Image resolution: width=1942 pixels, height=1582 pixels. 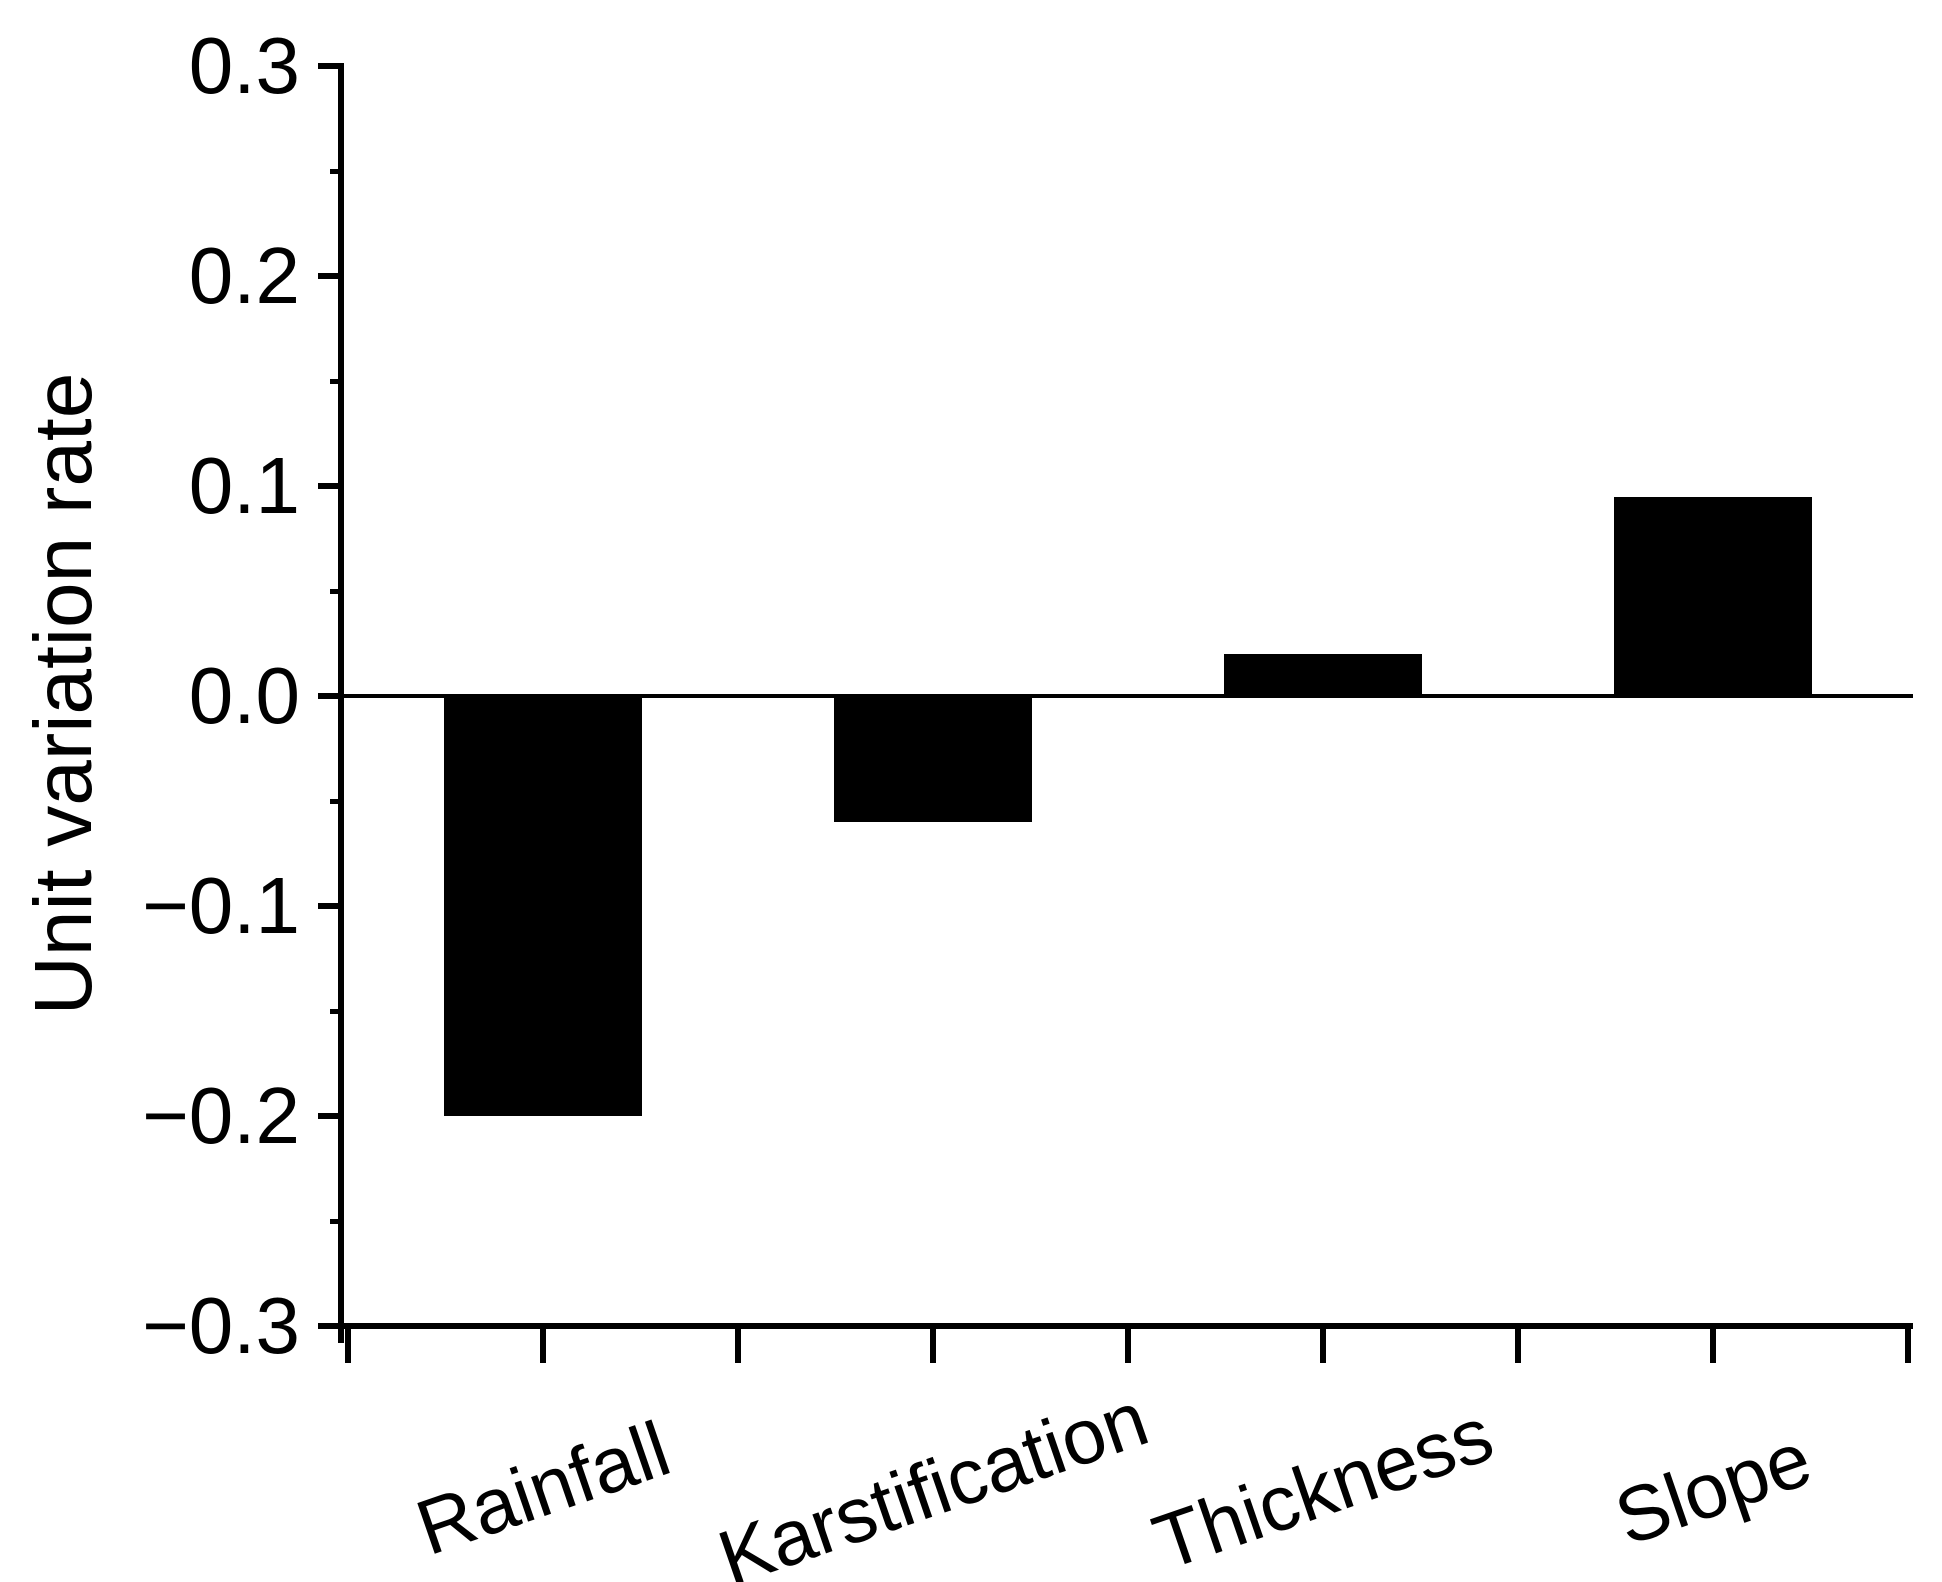 What do you see at coordinates (1713, 1488) in the screenshot?
I see `x-tick-label: Slope` at bounding box center [1713, 1488].